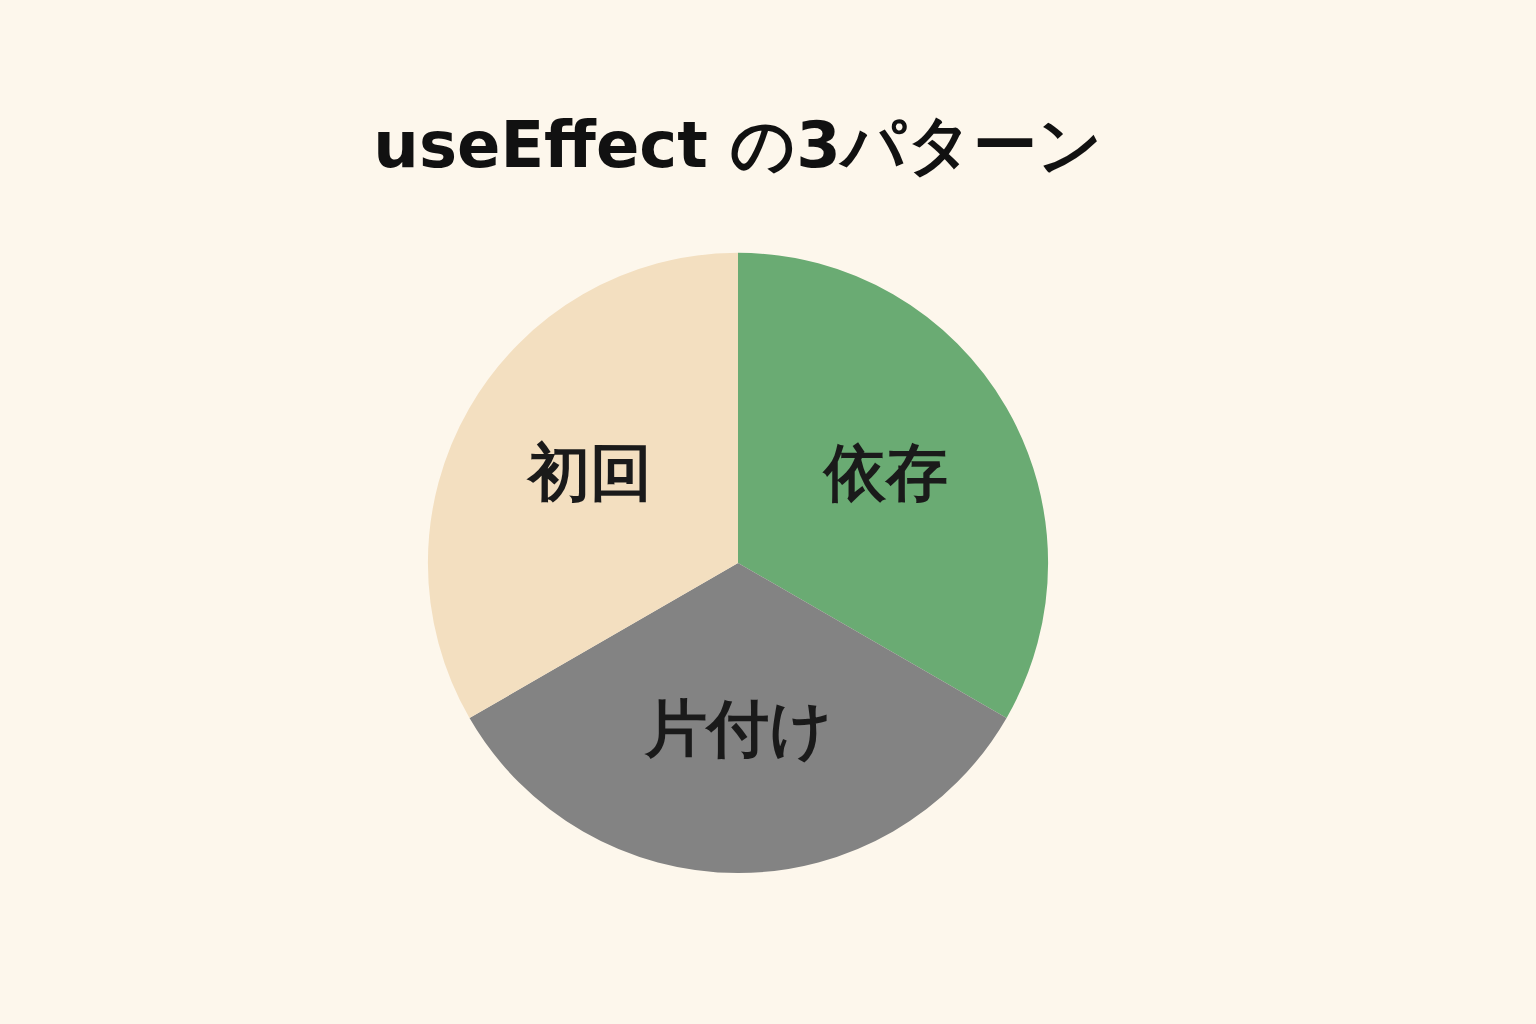 The height and width of the screenshot is (1024, 1536). Describe the element at coordinates (884, 472) in the screenshot. I see `slice-label: 依存` at that location.